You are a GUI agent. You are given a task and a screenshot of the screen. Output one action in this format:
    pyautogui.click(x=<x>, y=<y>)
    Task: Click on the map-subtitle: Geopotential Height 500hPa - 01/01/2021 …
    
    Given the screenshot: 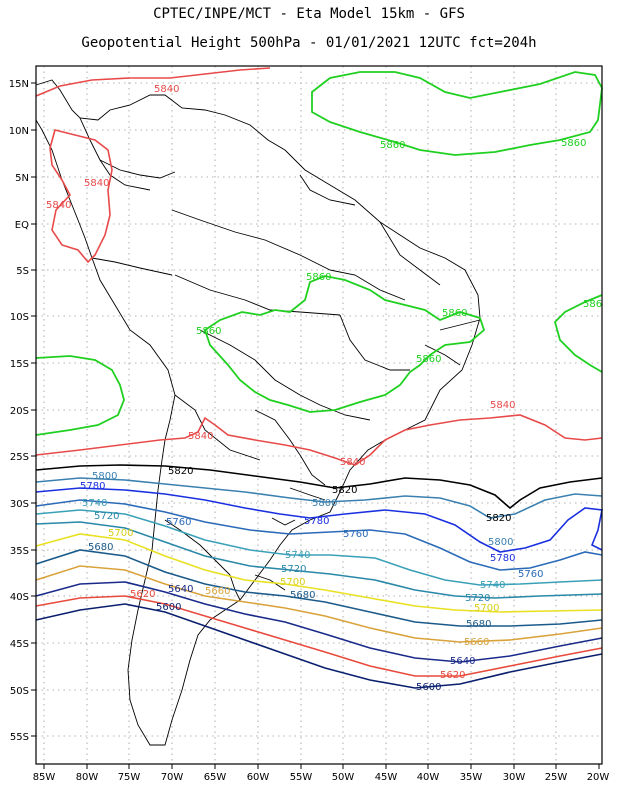 What is the action you would take?
    pyautogui.click(x=309, y=43)
    